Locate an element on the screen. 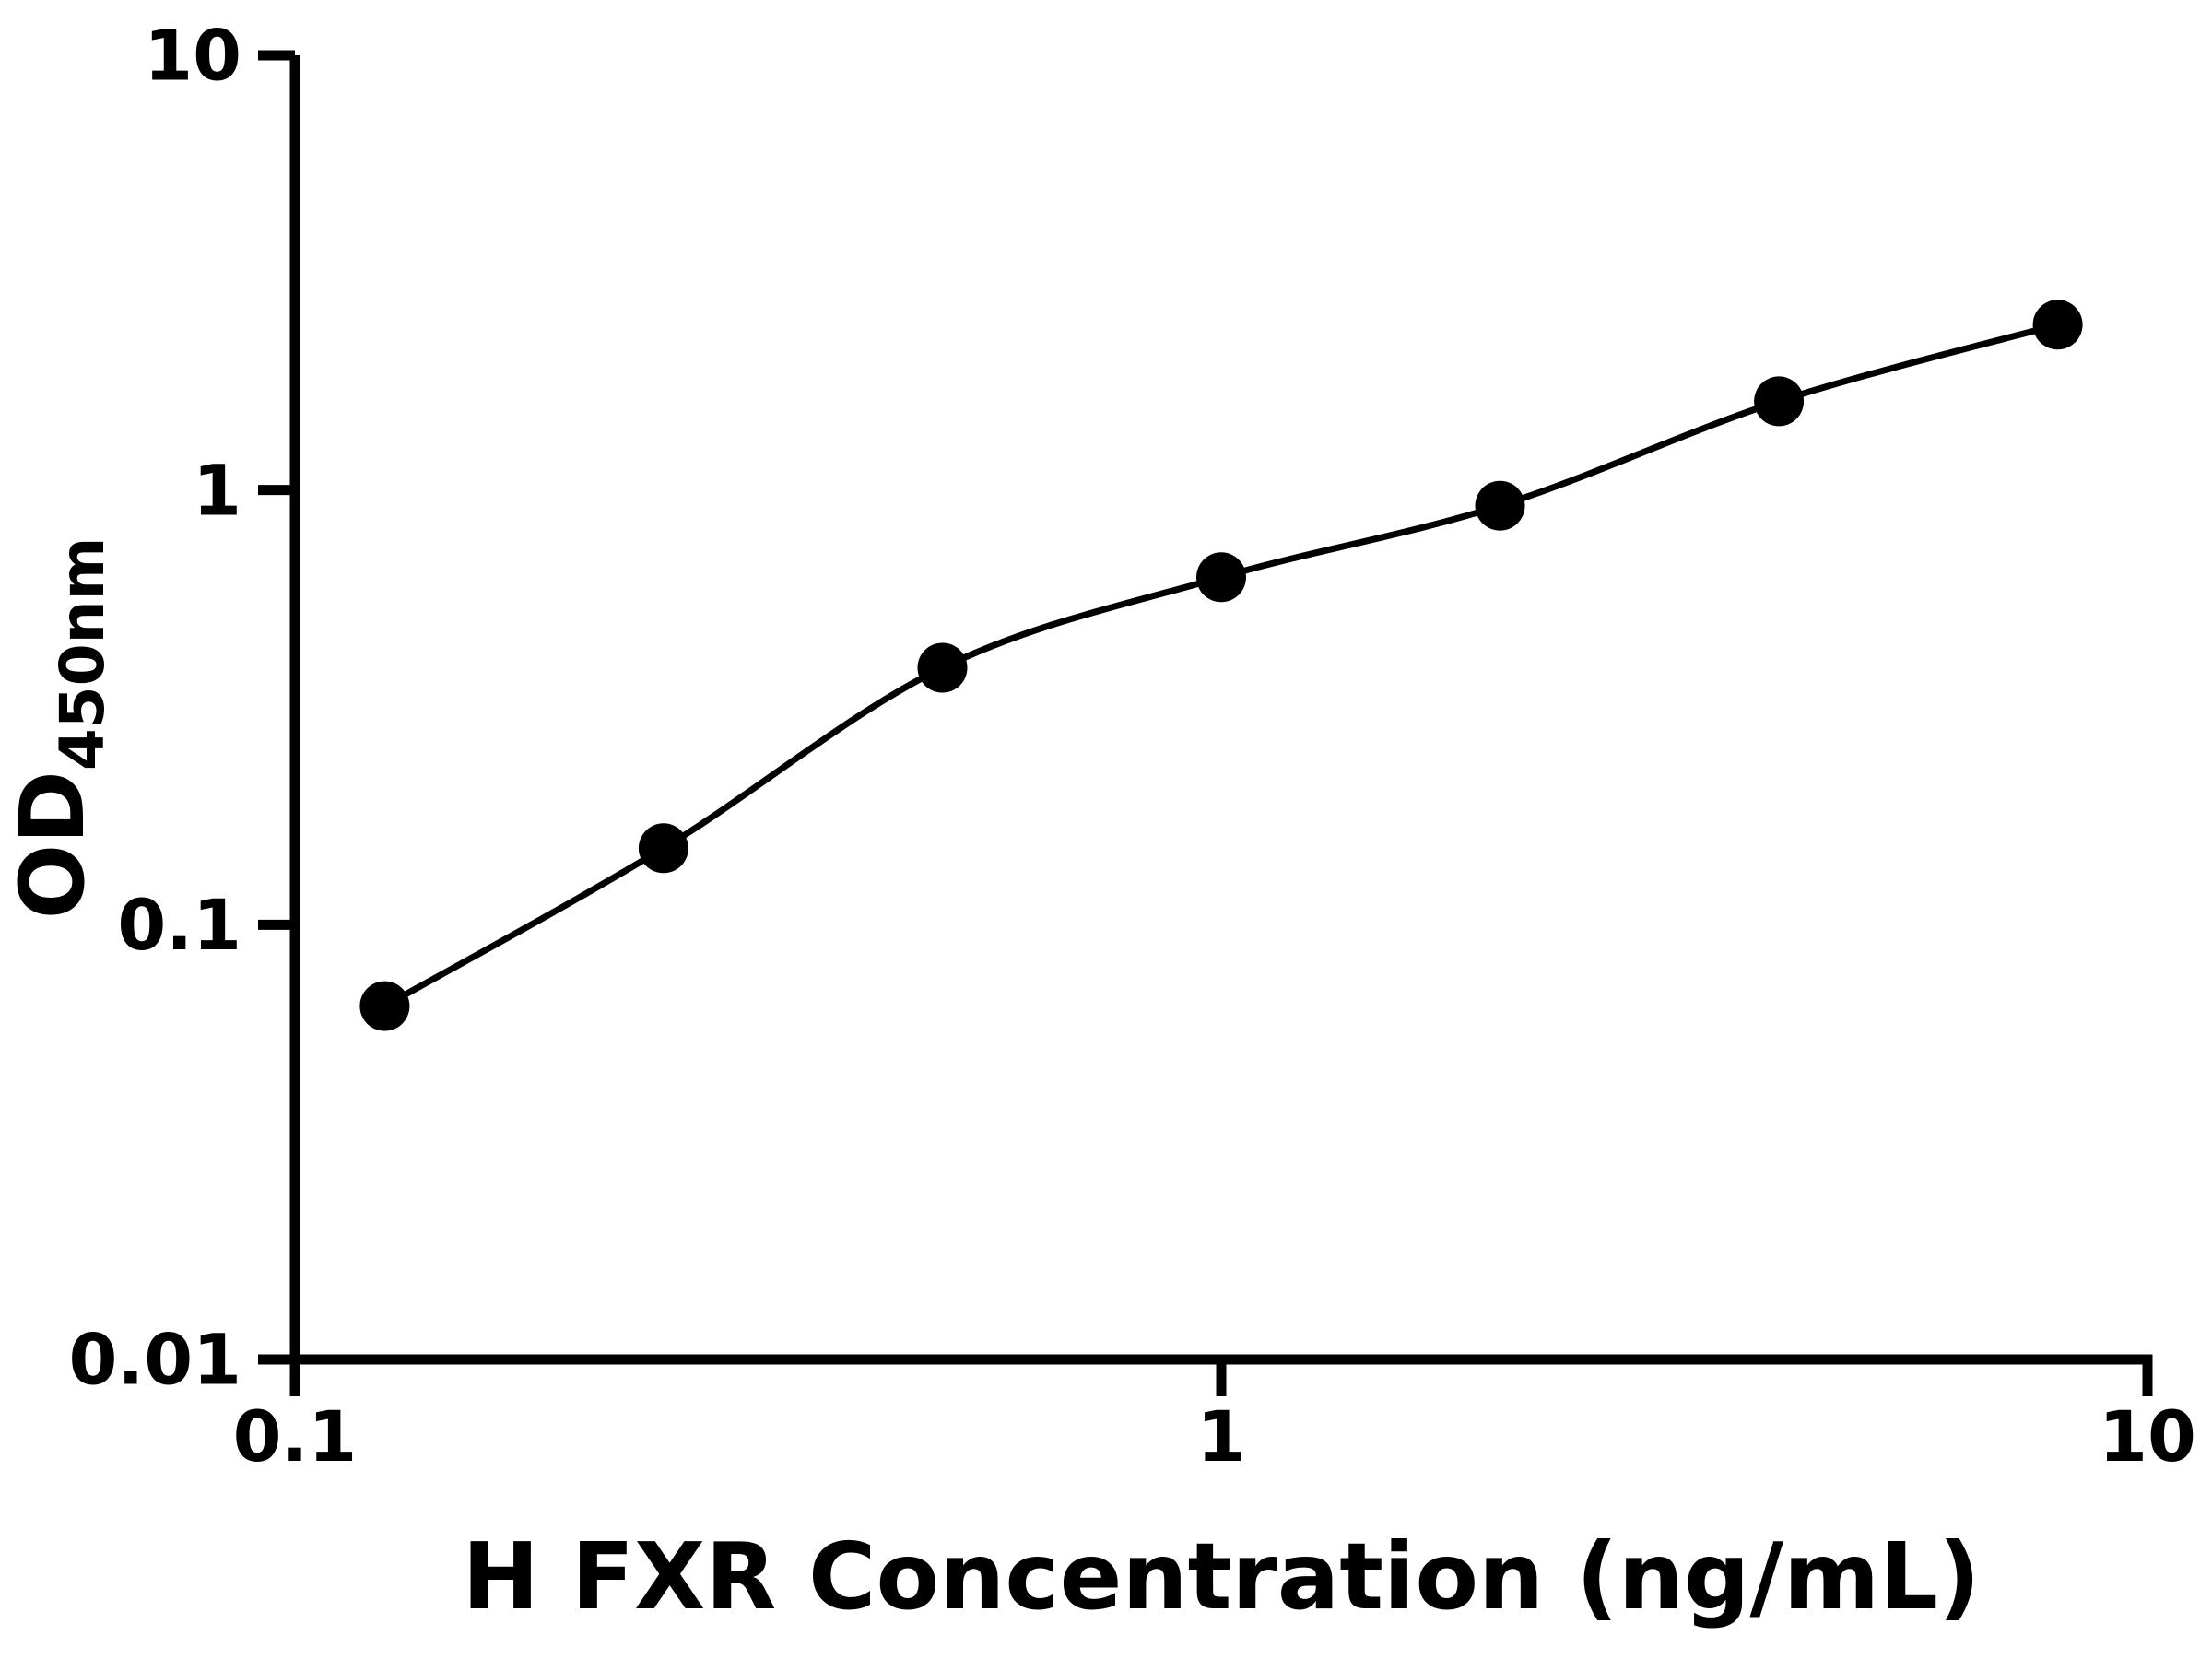  y-axis-title-main: OD is located at coordinates (52, 845).